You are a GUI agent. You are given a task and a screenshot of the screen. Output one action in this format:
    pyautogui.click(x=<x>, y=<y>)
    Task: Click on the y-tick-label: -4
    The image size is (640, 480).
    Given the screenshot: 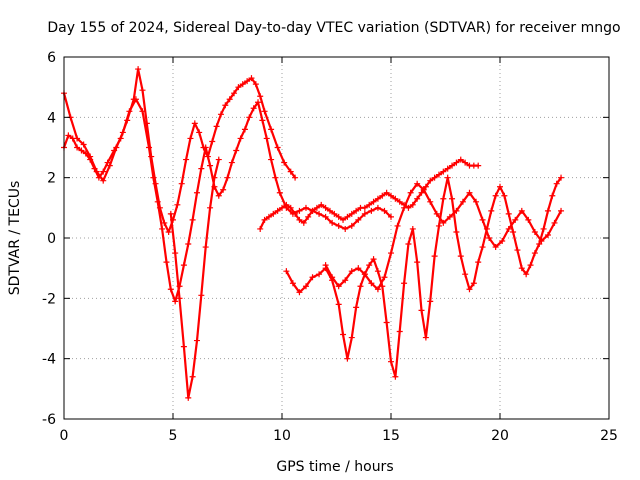 What is the action you would take?
    pyautogui.click(x=49, y=360)
    